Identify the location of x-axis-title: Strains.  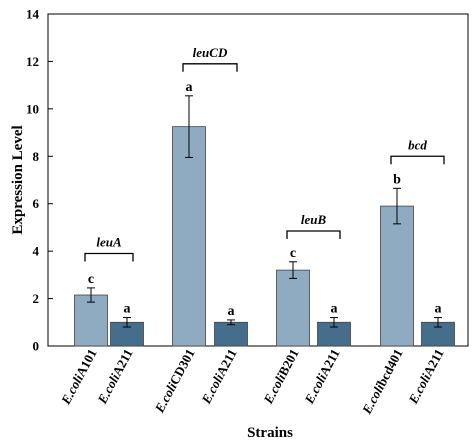
(270, 433).